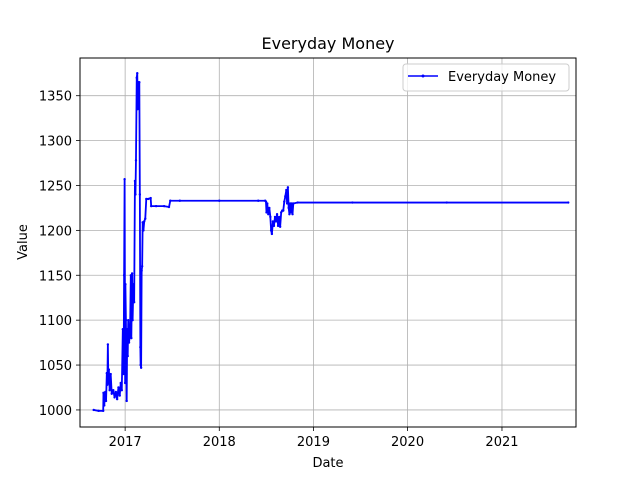  Describe the element at coordinates (55, 231) in the screenshot. I see `y-tick-label: 1200` at that location.